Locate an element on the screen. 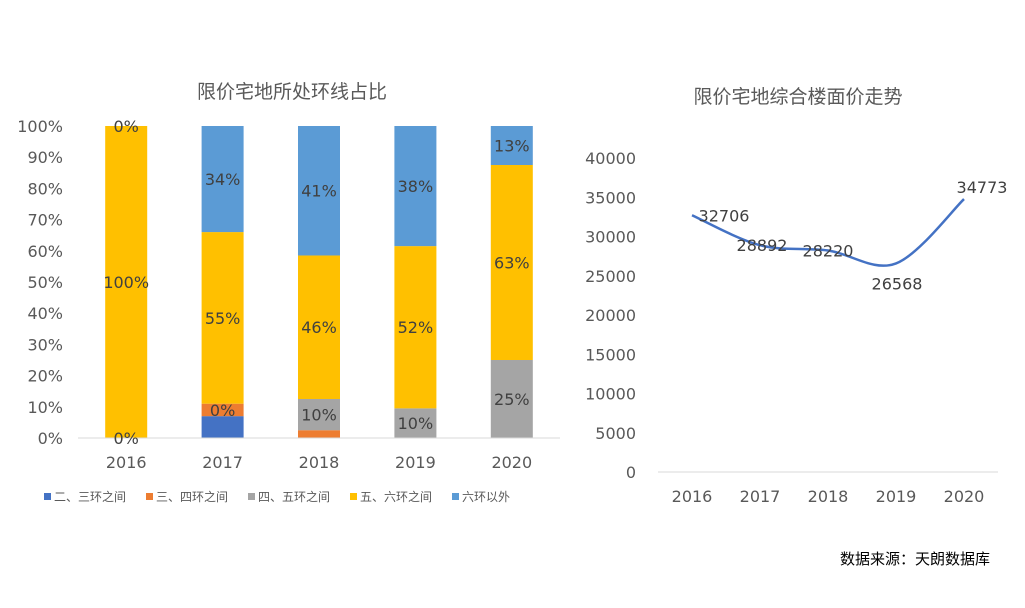  bar-legend: 二、三环之间 三、四环之间 四、五环之间 五、六环之间 六环以外 is located at coordinates (277, 497).